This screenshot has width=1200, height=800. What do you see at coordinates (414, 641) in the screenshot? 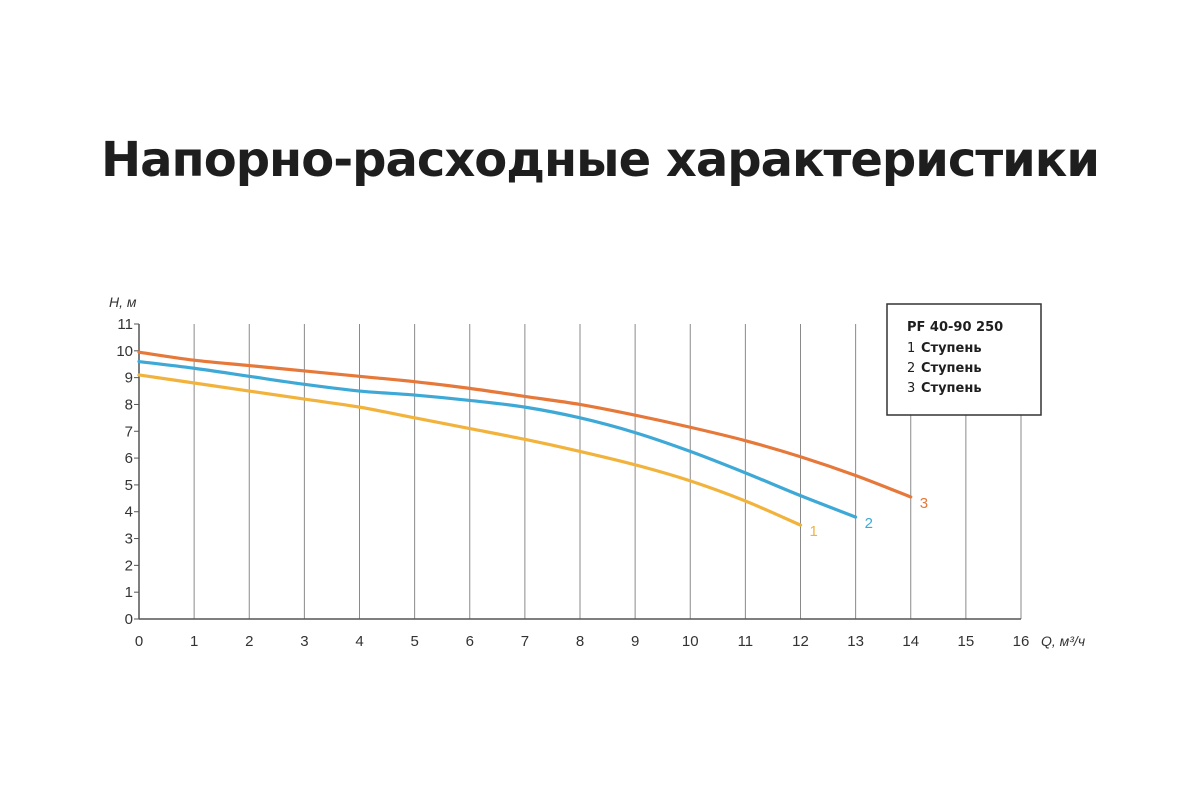
I see `x-tick-label: 5` at bounding box center [414, 641].